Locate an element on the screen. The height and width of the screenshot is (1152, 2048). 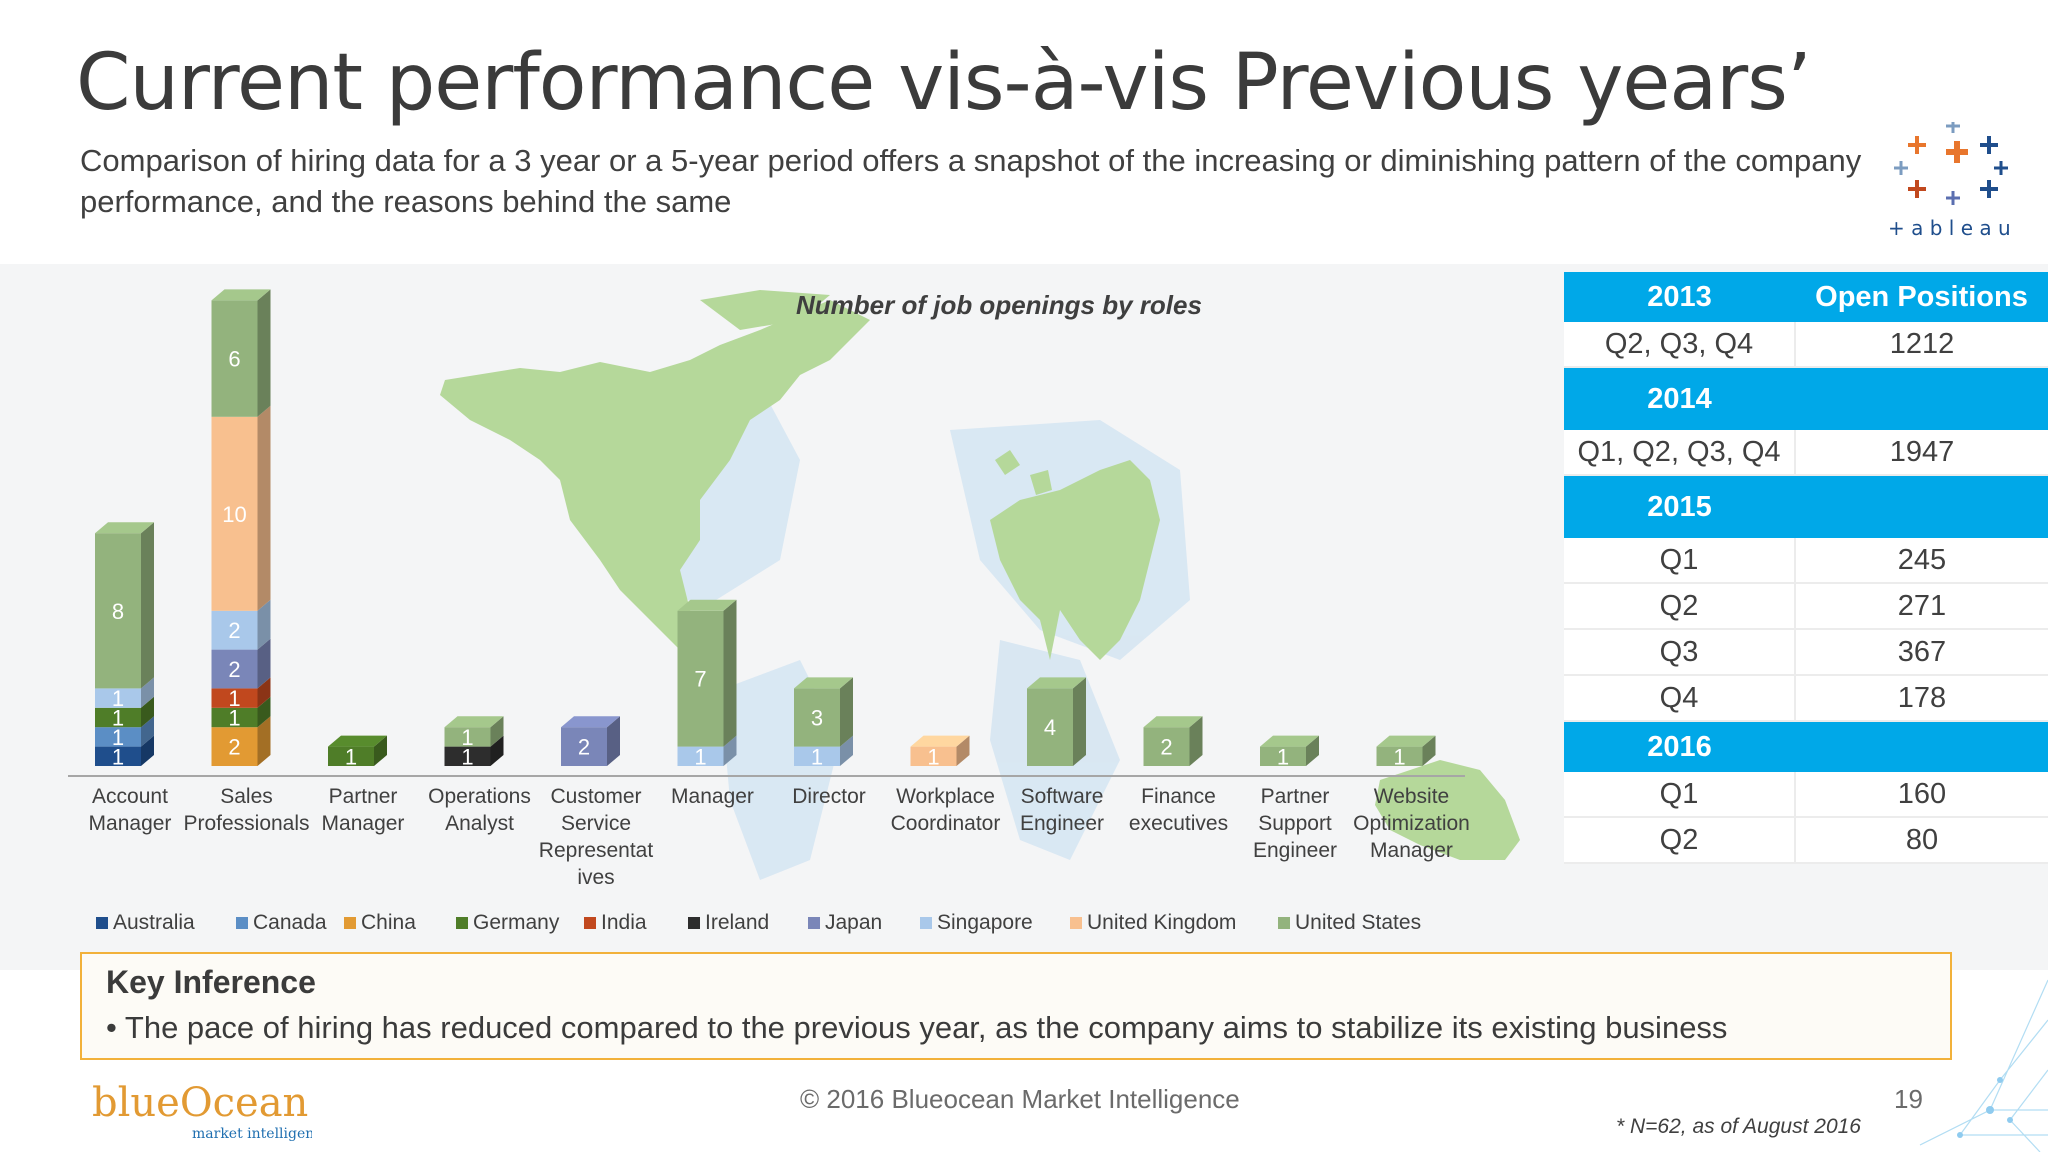
table-year-header: 2013 Open Positions is located at coordinates (1806, 297).